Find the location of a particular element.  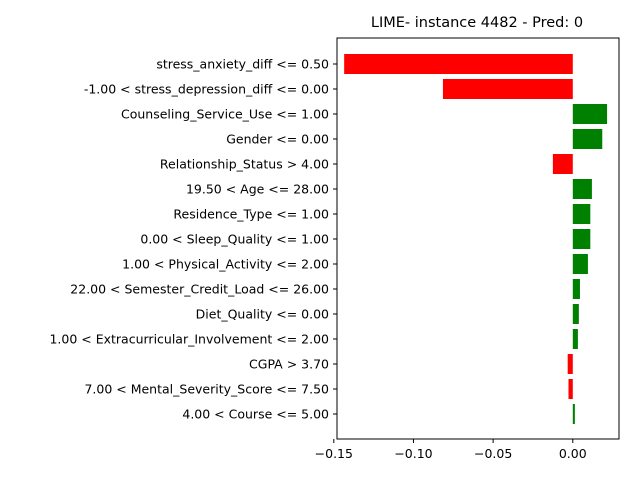

chart-title: LIME- instance 4482 - Pred: 0 is located at coordinates (477, 23).